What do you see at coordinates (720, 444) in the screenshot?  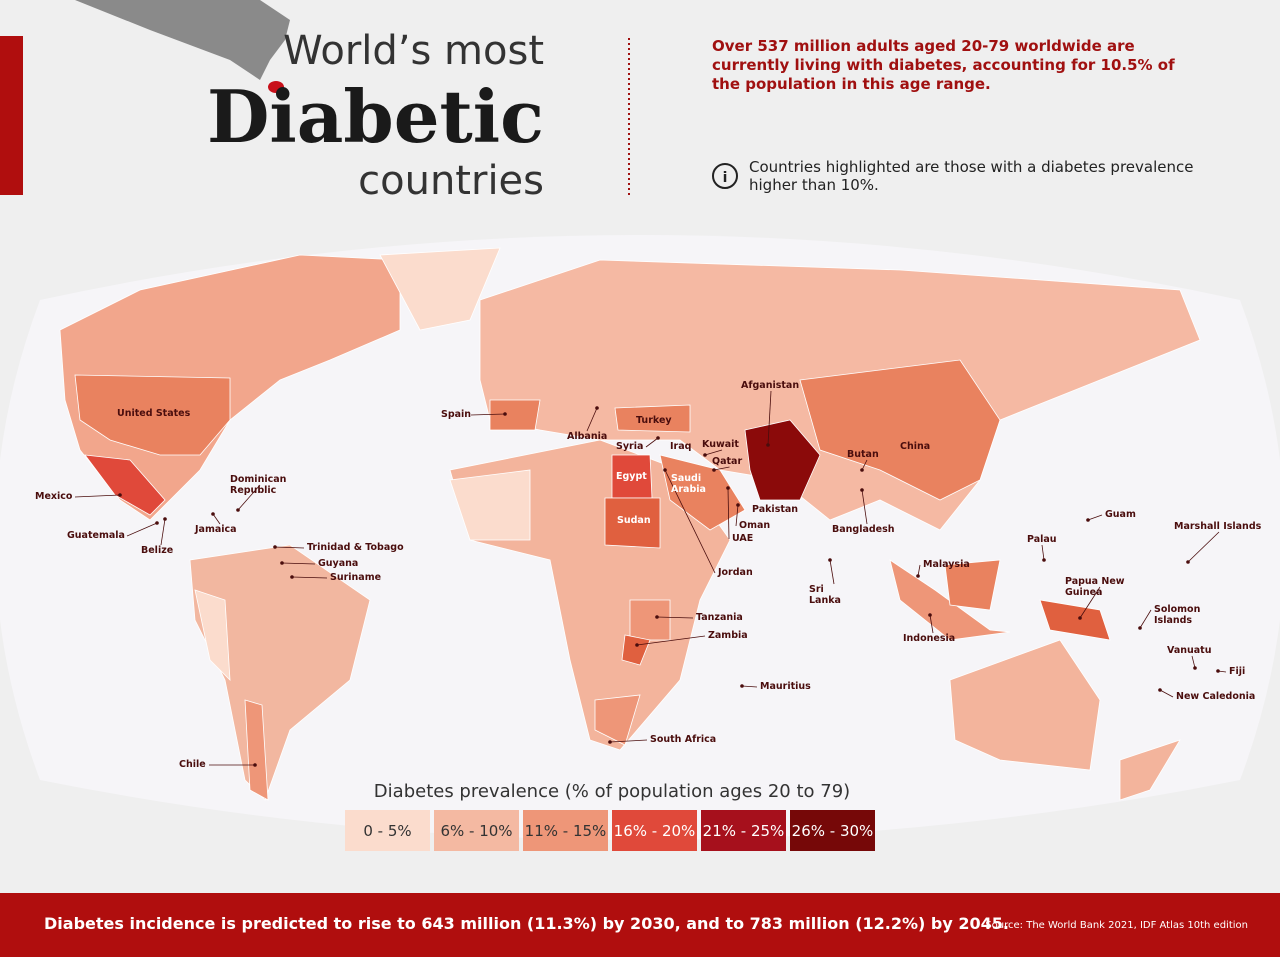 I see `country-label: Kuwait` at bounding box center [720, 444].